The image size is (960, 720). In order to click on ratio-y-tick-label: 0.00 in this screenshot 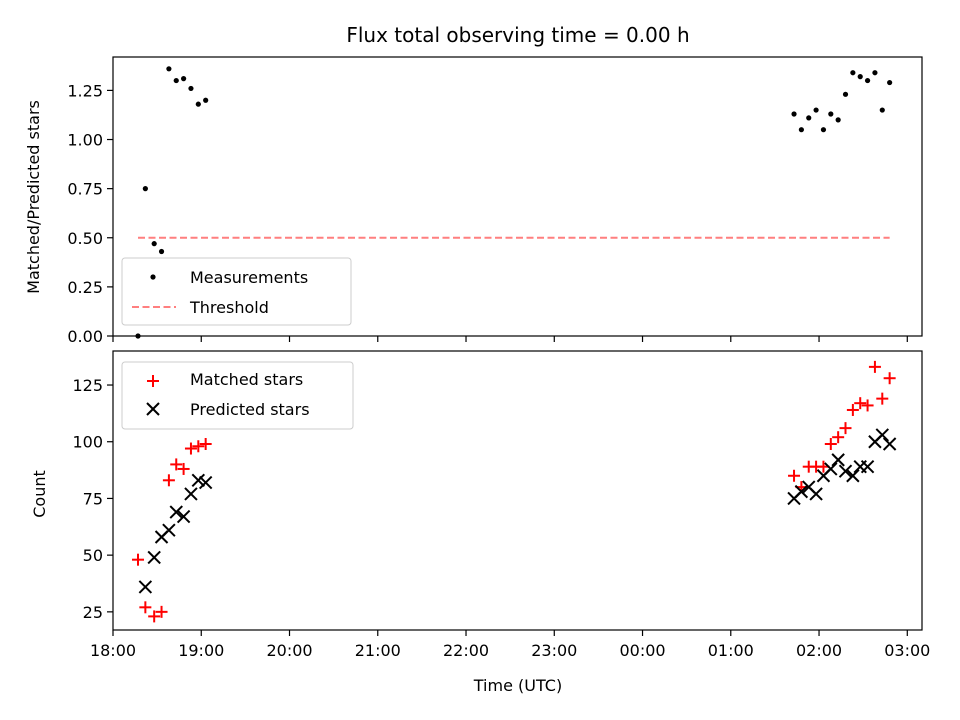, I will do `click(85, 336)`.